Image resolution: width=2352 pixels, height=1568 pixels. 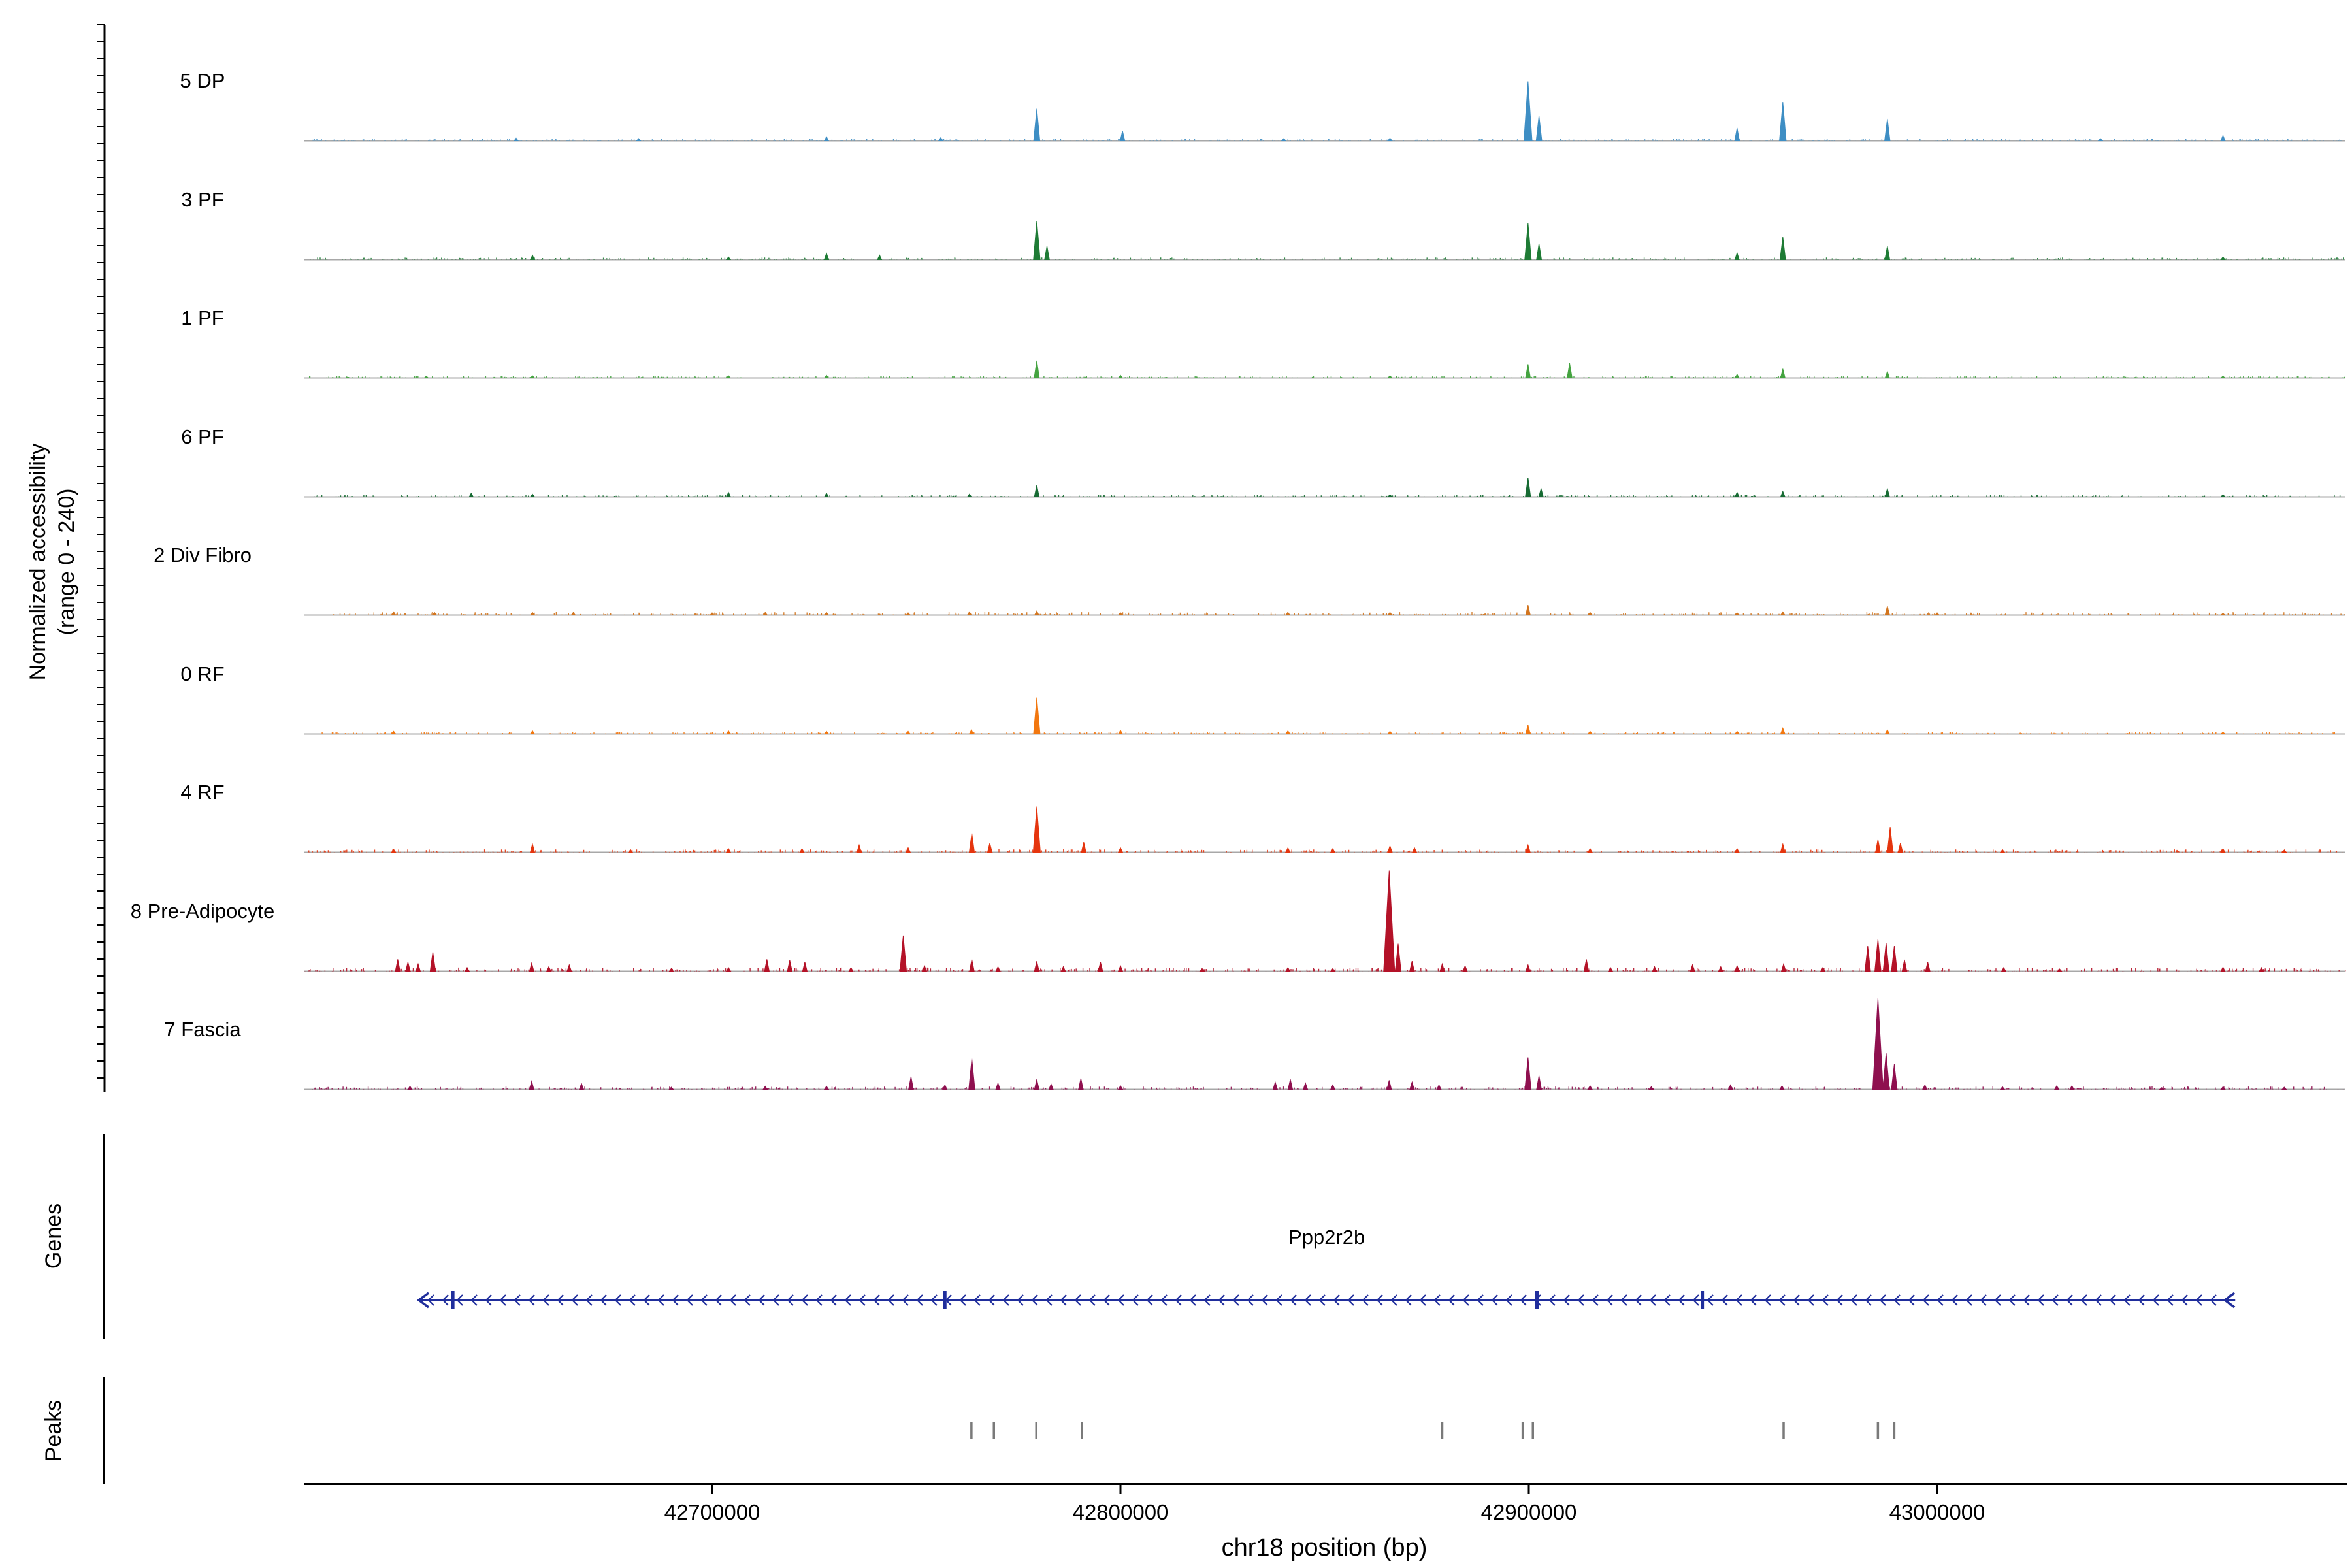 I want to click on track-row-8-pre-adipocyte: 8 Pre-Adipocyte, so click(x=1176, y=913).